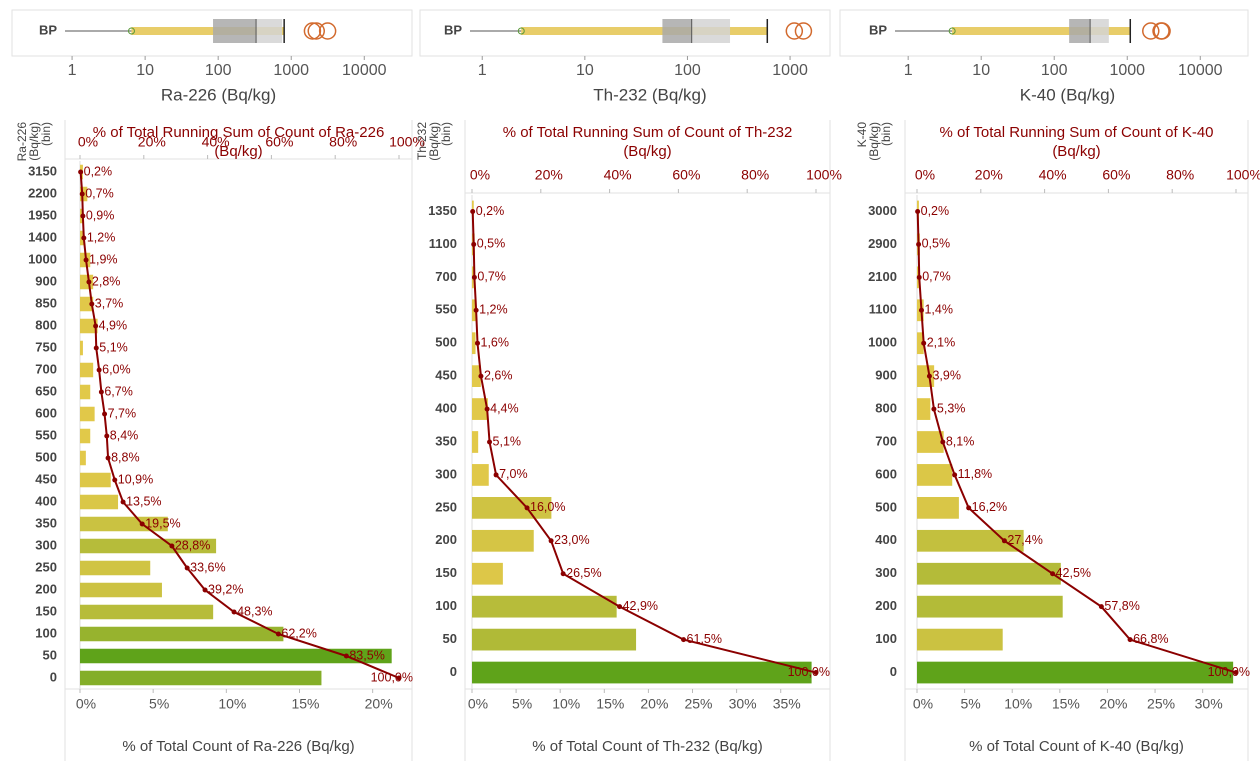  What do you see at coordinates (135, 479) in the screenshot?
I see `running-sum-label: 10,9%` at bounding box center [135, 479].